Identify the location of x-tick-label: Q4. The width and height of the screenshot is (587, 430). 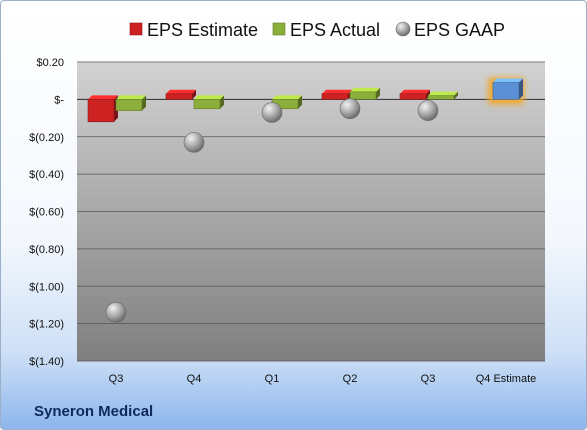
(194, 379).